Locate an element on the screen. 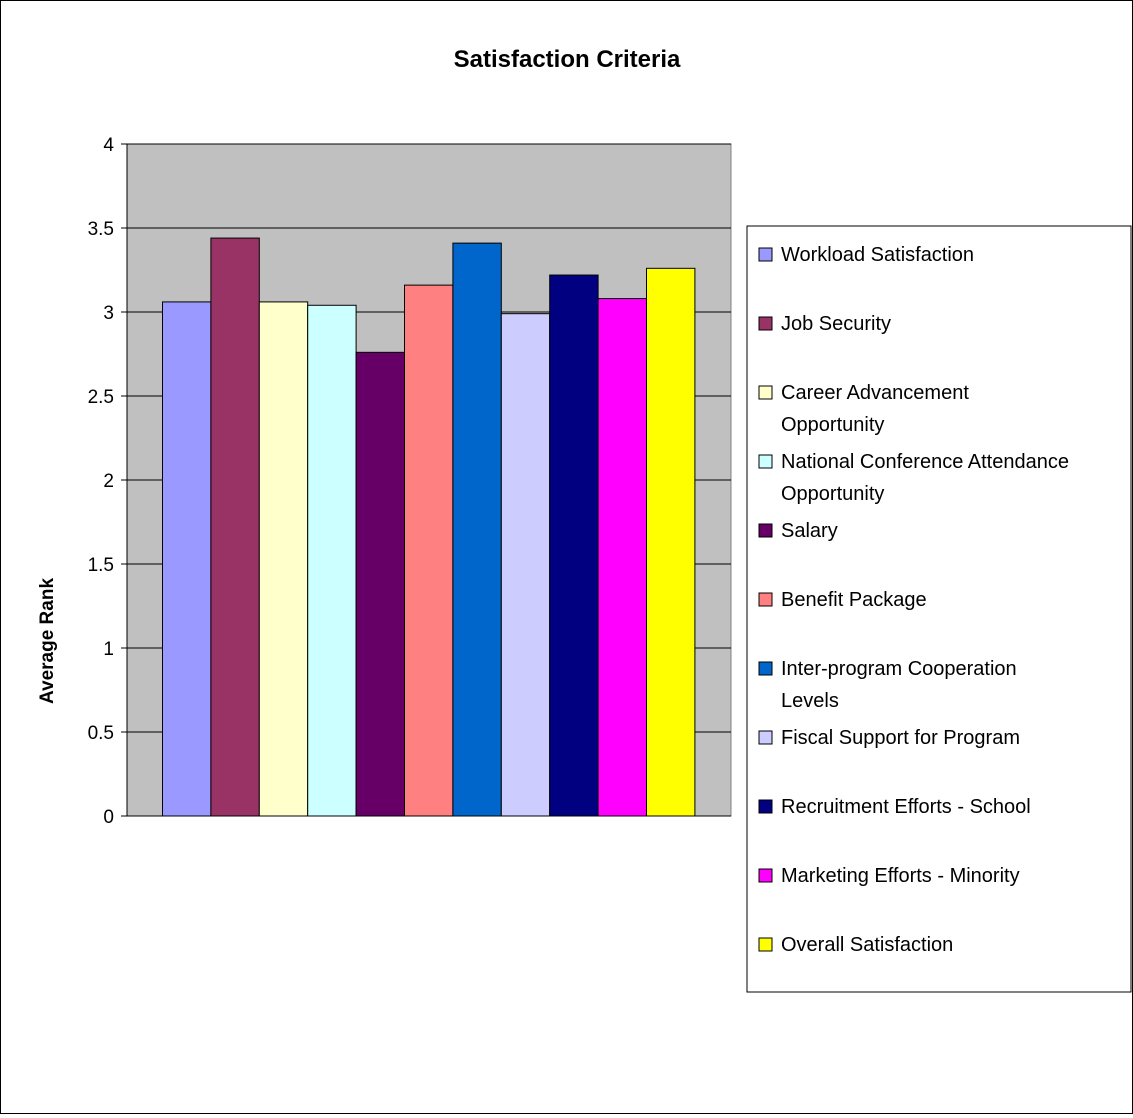 The image size is (1133, 1118). y-tick-label: 3.5 is located at coordinates (101, 229).